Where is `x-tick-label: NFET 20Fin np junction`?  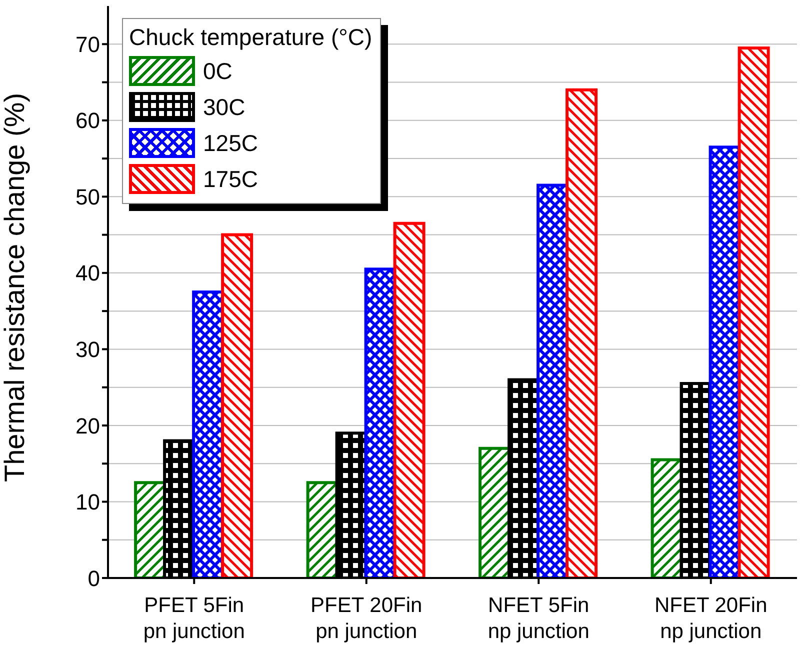 x-tick-label: NFET 20Fin np junction is located at coordinates (711, 618).